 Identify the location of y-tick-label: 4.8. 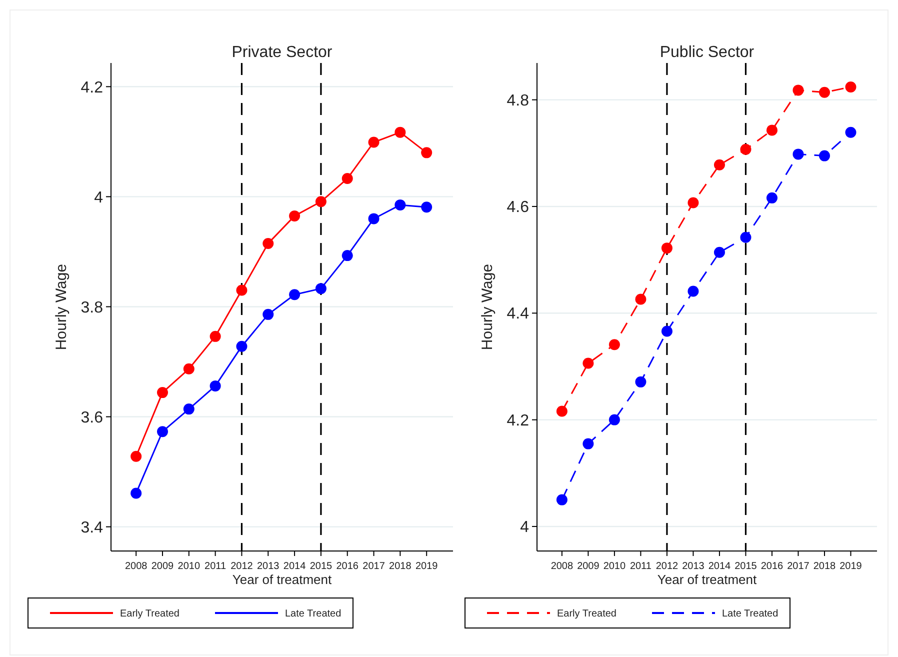
(518, 101).